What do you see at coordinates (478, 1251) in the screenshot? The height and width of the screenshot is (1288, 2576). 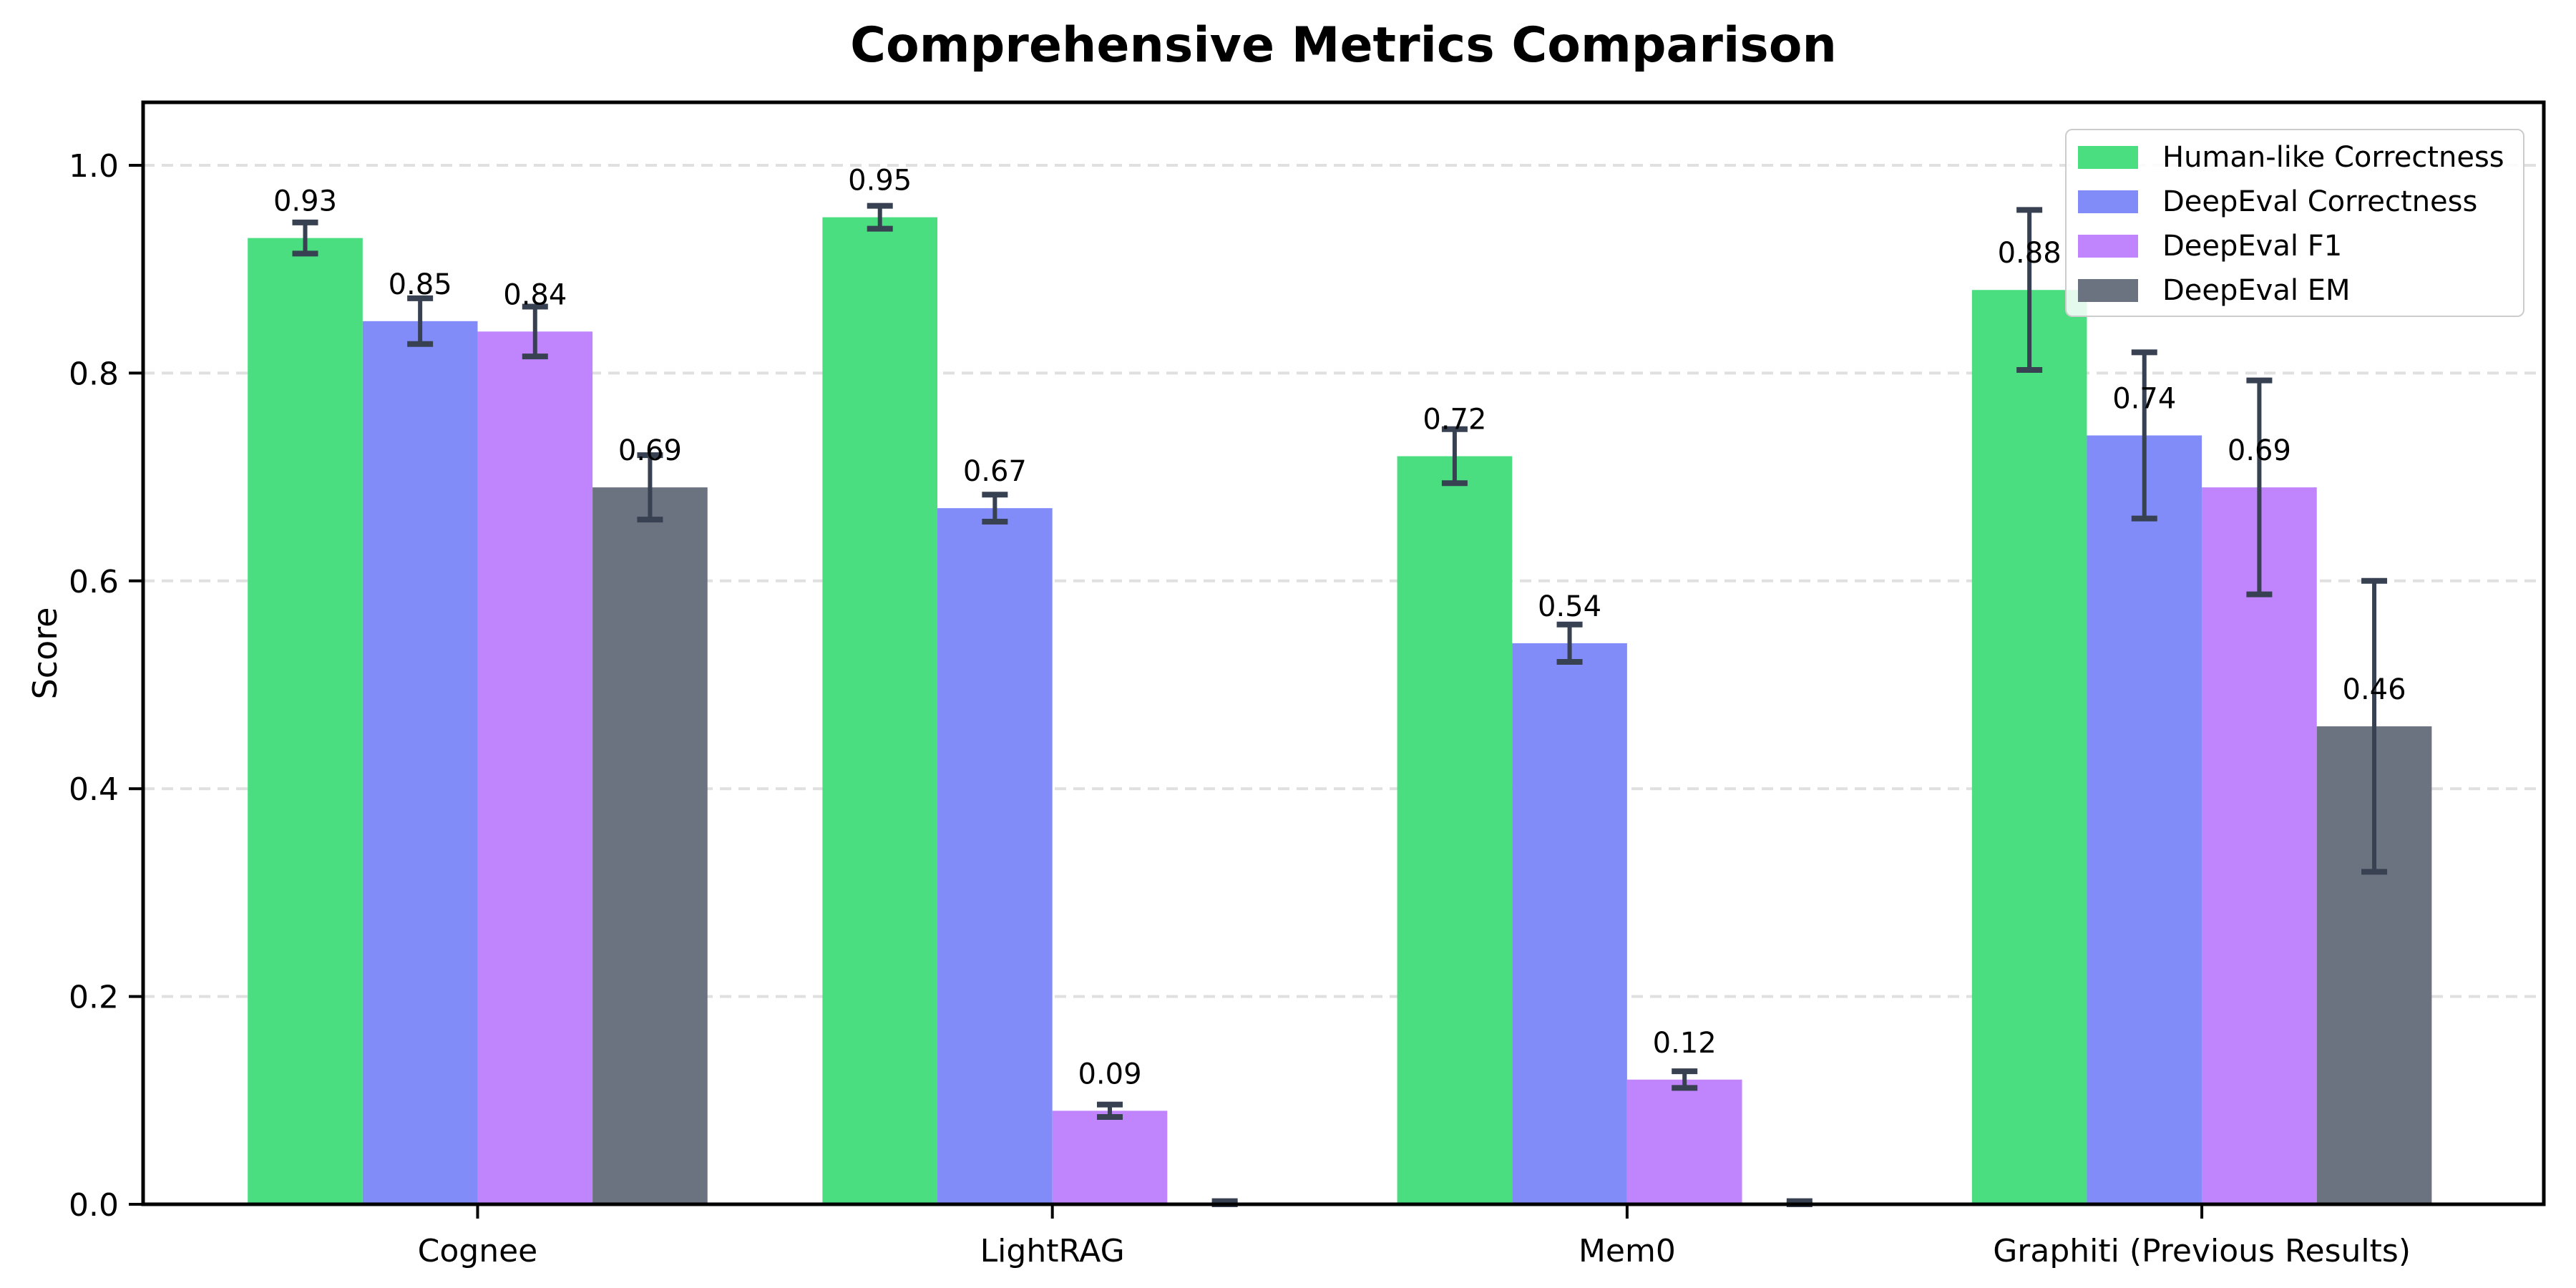 I see `x-tick-label: Cognee` at bounding box center [478, 1251].